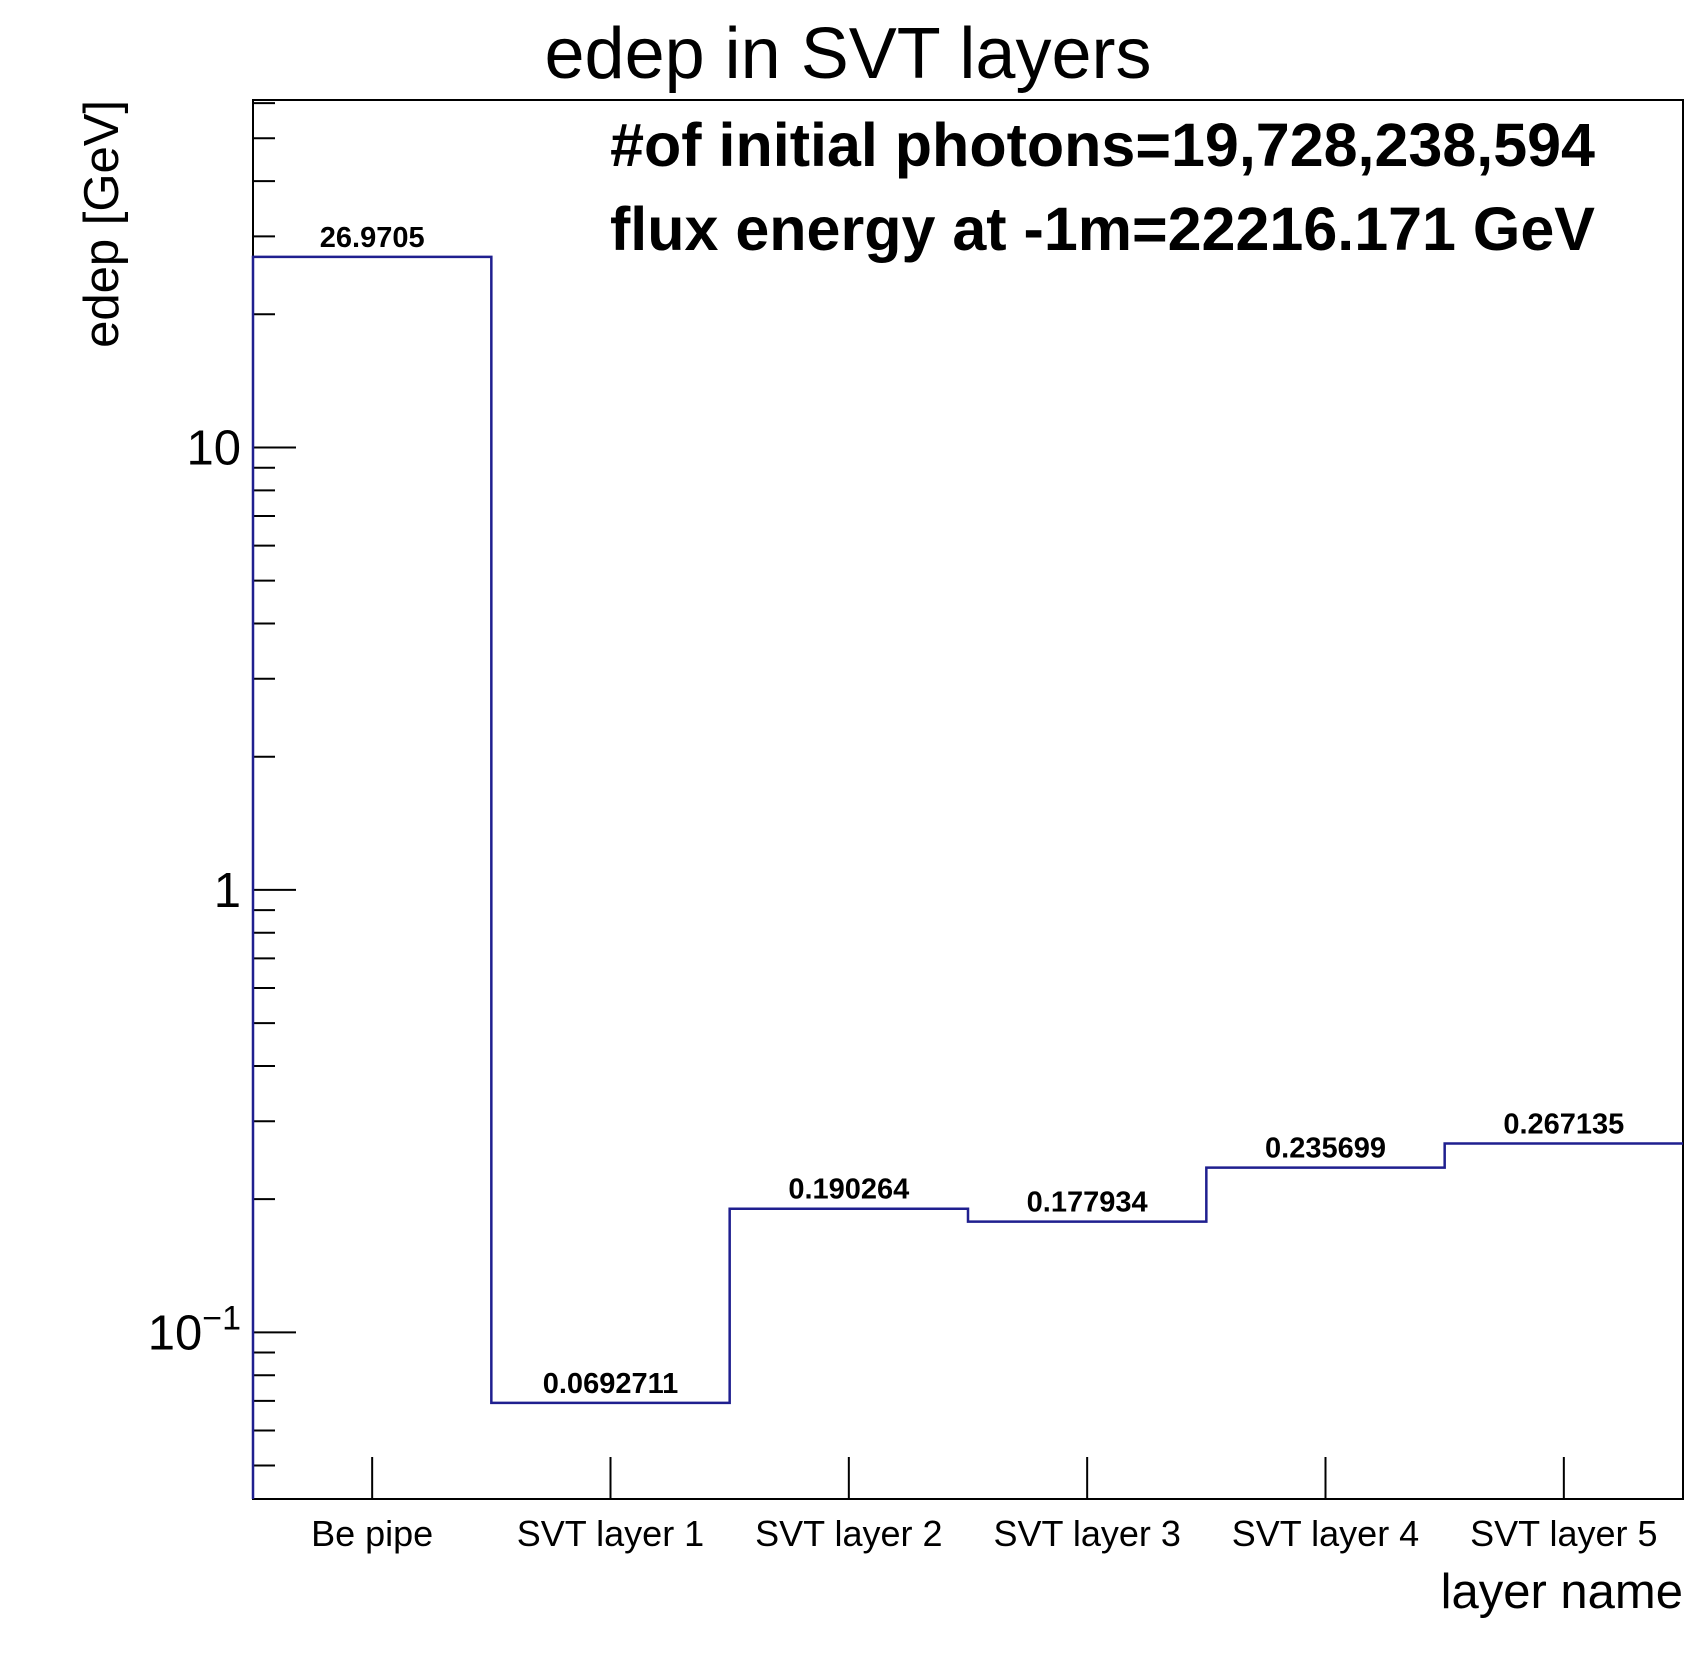 Image resolution: width=1688 pixels, height=1654 pixels. Describe the element at coordinates (194, 1329) in the screenshot. I see `y-tick-label: 10−1` at that location.